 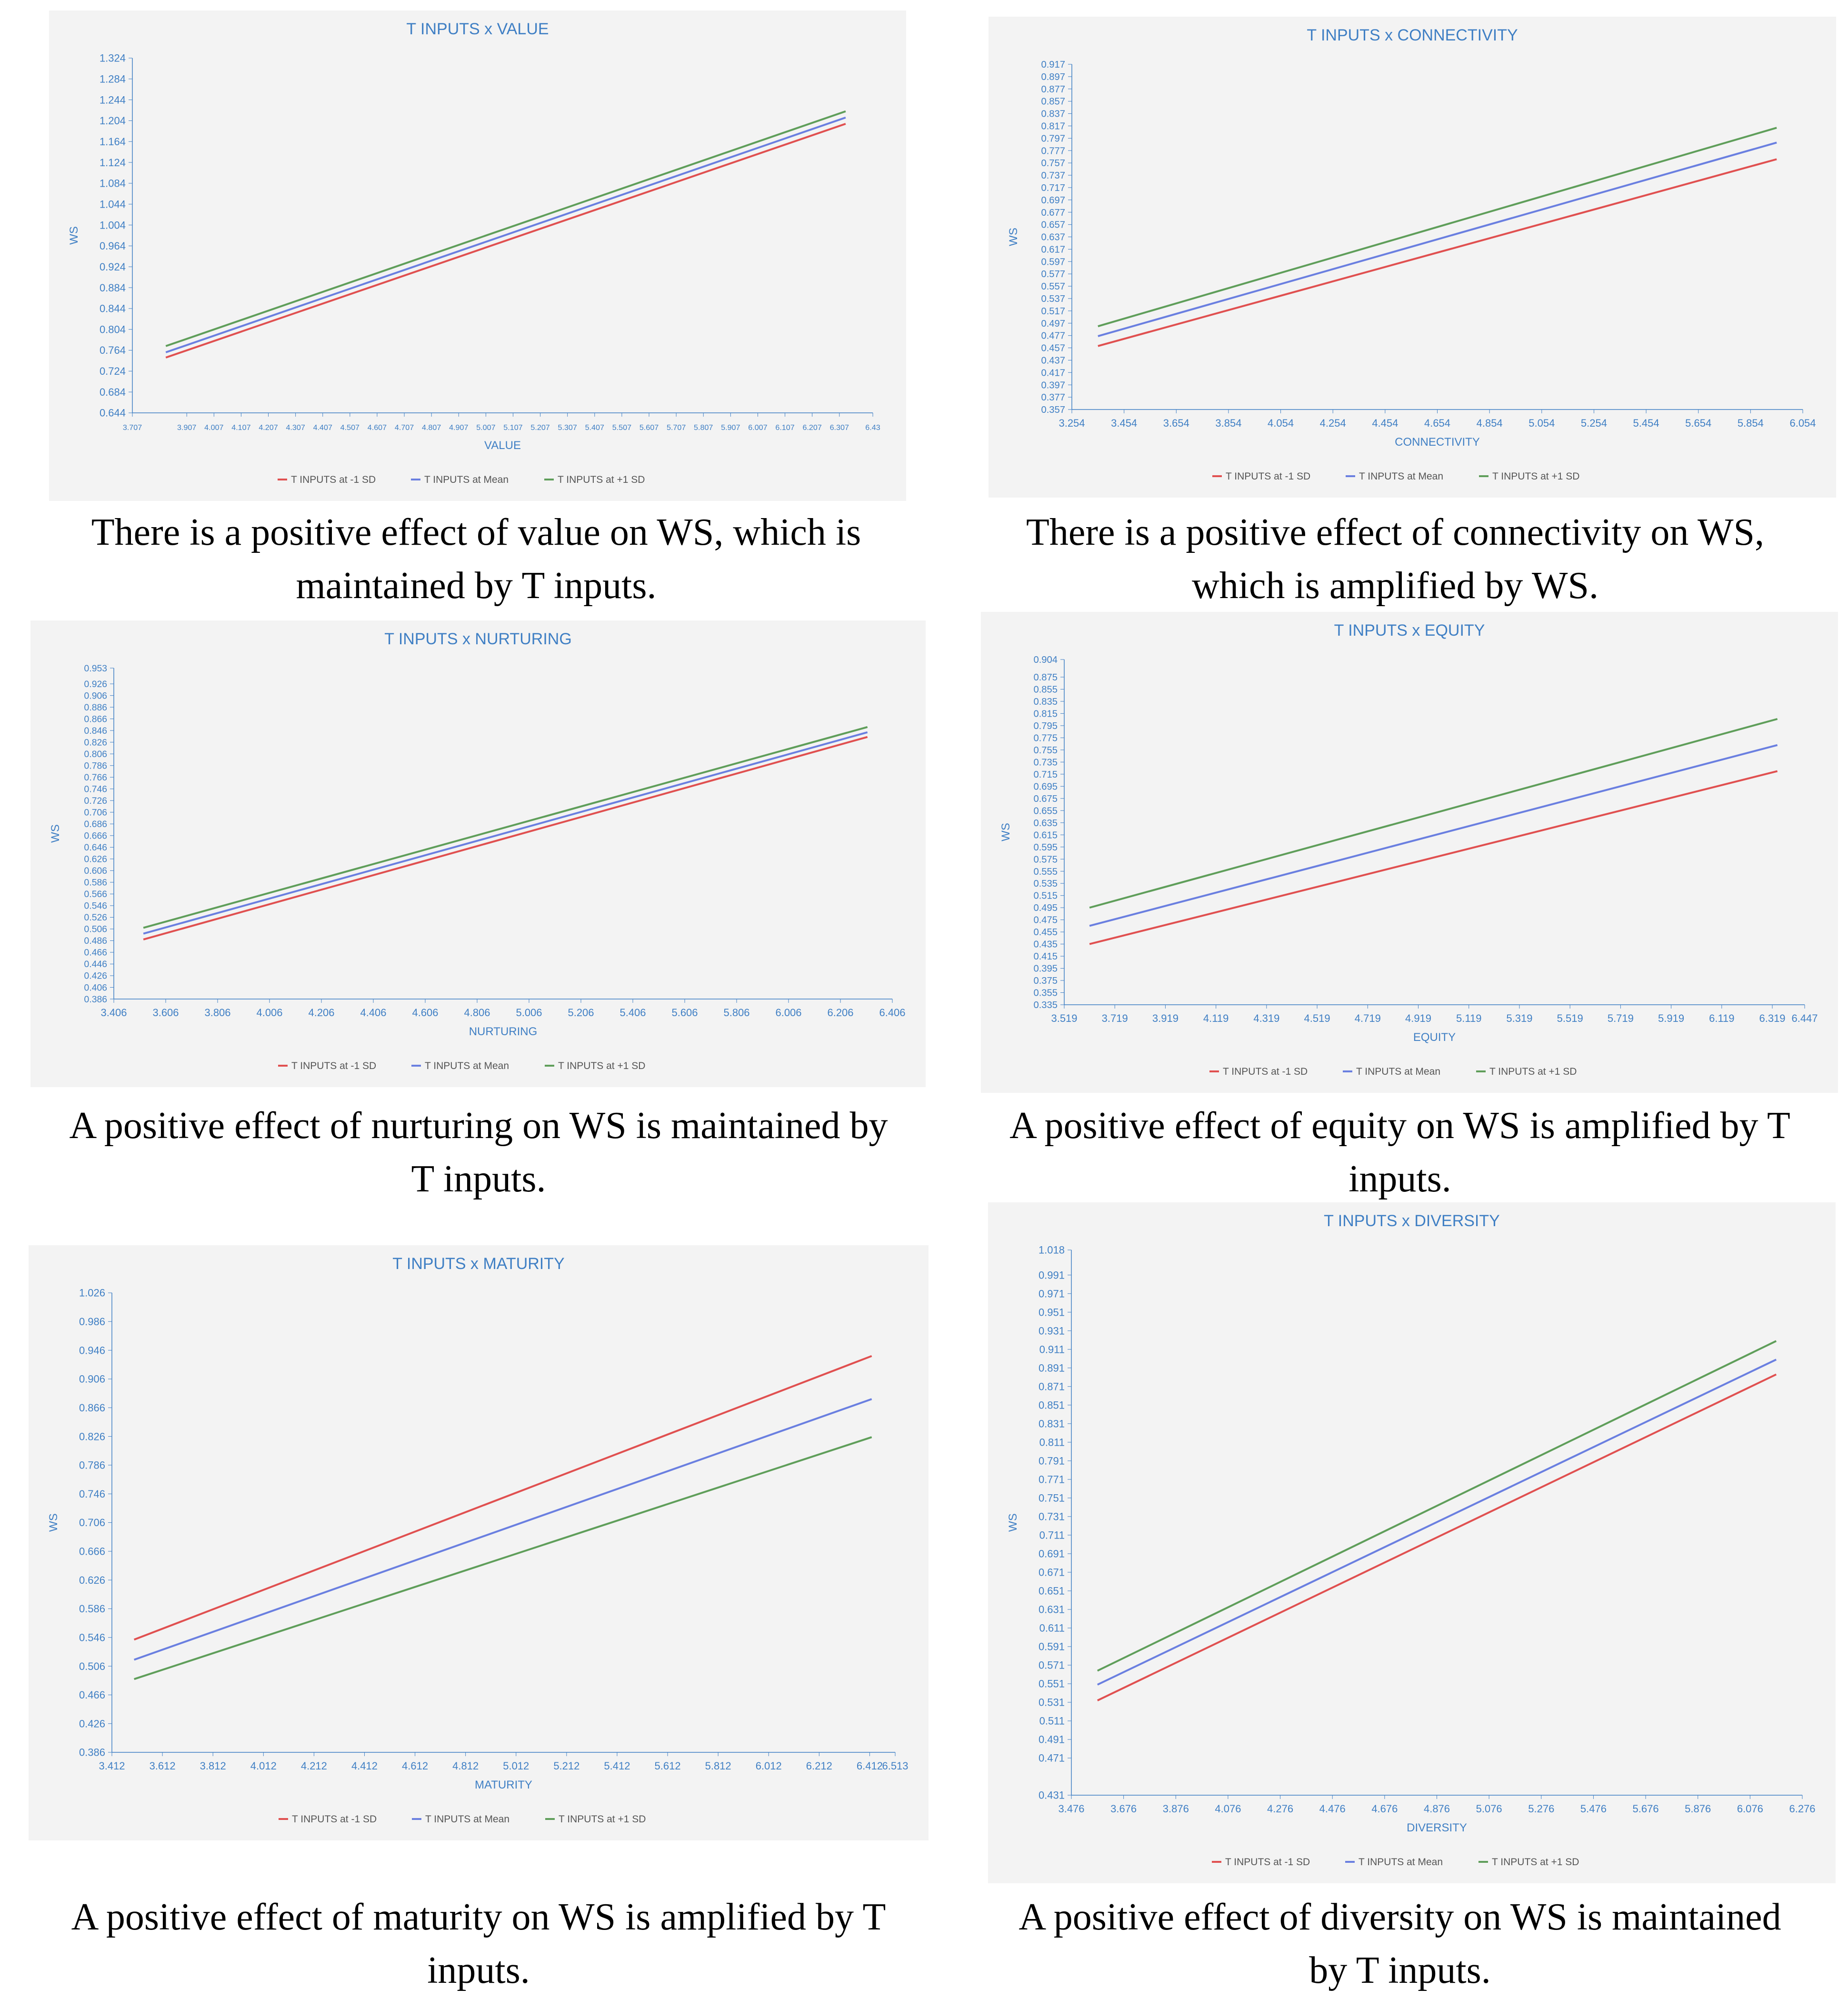 What do you see at coordinates (92, 1695) in the screenshot?
I see `chart-4-y-tick-label: 0.466` at bounding box center [92, 1695].